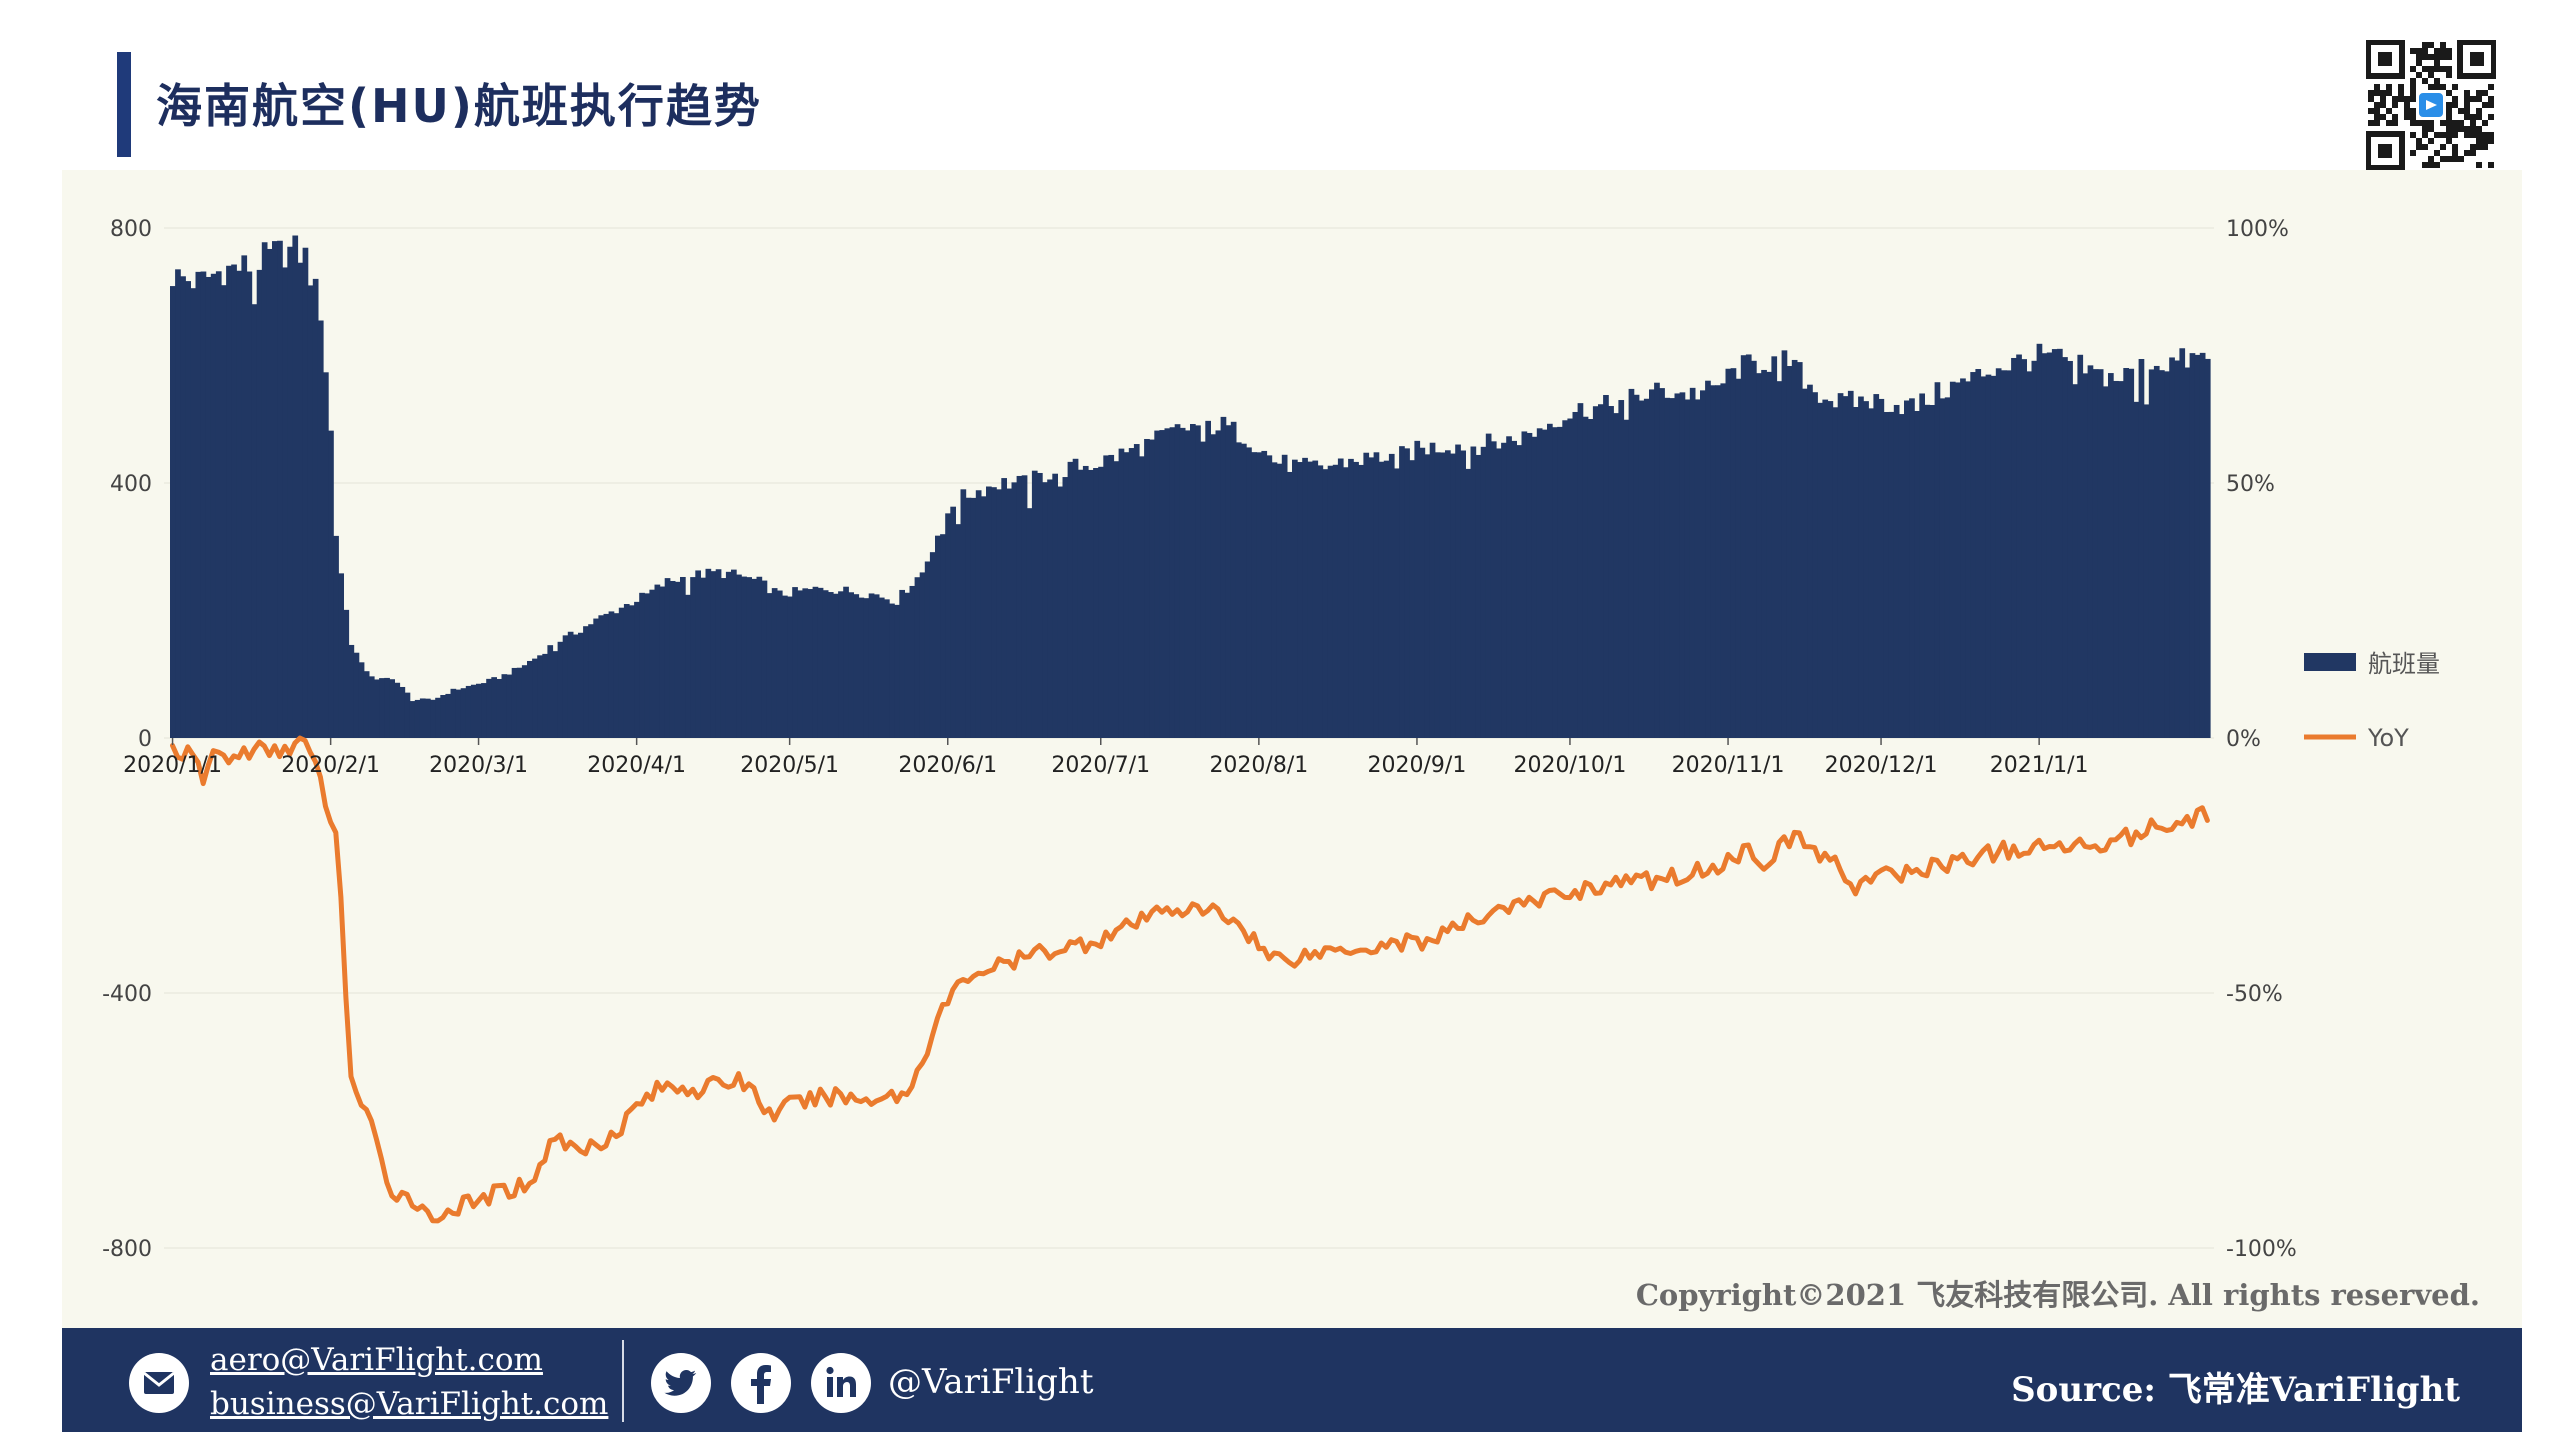 The width and height of the screenshot is (2560, 1440). I want to click on email-business-link: business@VariFlight.com, so click(409, 1404).